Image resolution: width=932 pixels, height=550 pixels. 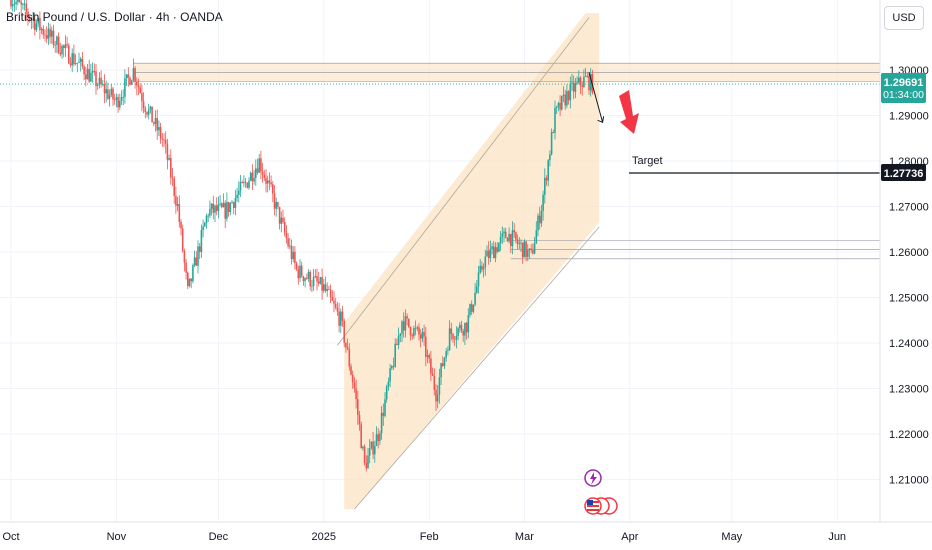 What do you see at coordinates (593, 478) in the screenshot?
I see `lightning-icon` at bounding box center [593, 478].